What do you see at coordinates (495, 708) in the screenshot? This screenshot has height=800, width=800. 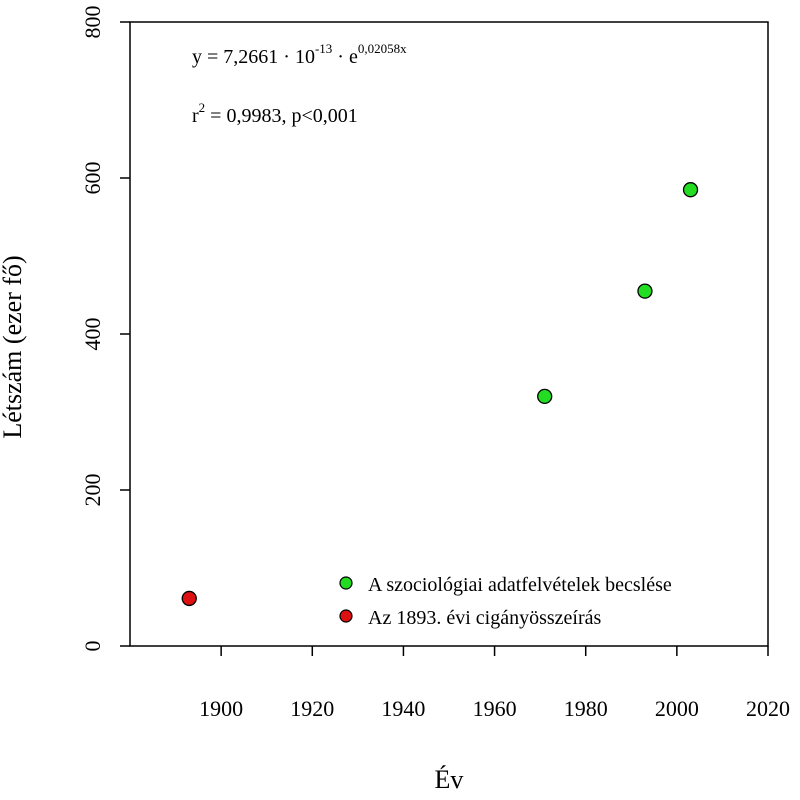 I see `x-tick-label: 1960` at bounding box center [495, 708].